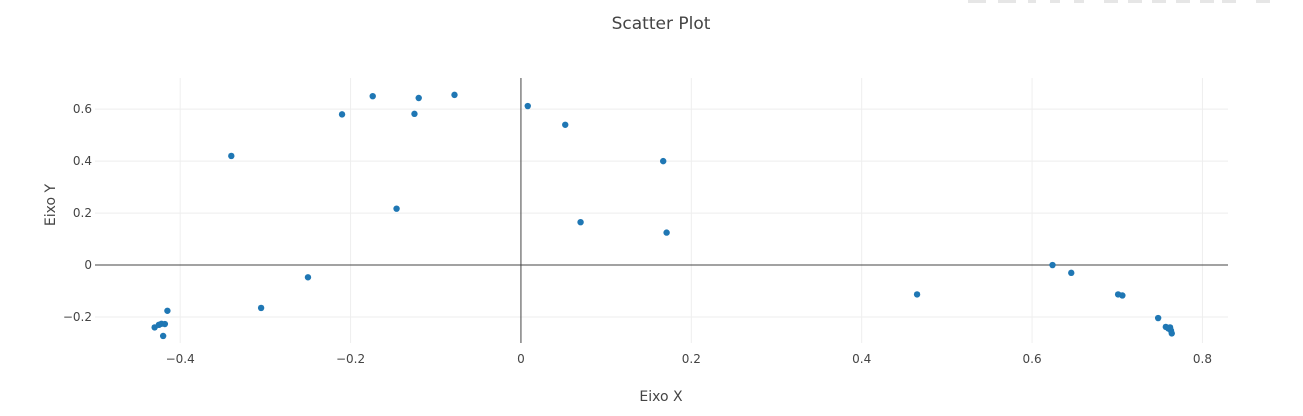 Image resolution: width=1303 pixels, height=416 pixels. Describe the element at coordinates (180, 359) in the screenshot. I see `x-tick-label: −0.4` at that location.